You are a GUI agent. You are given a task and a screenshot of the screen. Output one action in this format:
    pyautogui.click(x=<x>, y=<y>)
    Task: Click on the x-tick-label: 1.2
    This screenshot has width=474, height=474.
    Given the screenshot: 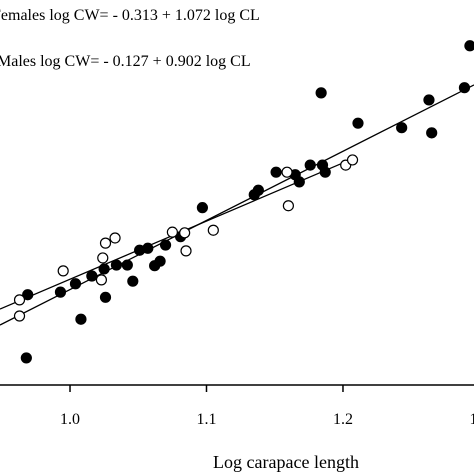 What is the action you would take?
    pyautogui.click(x=343, y=419)
    